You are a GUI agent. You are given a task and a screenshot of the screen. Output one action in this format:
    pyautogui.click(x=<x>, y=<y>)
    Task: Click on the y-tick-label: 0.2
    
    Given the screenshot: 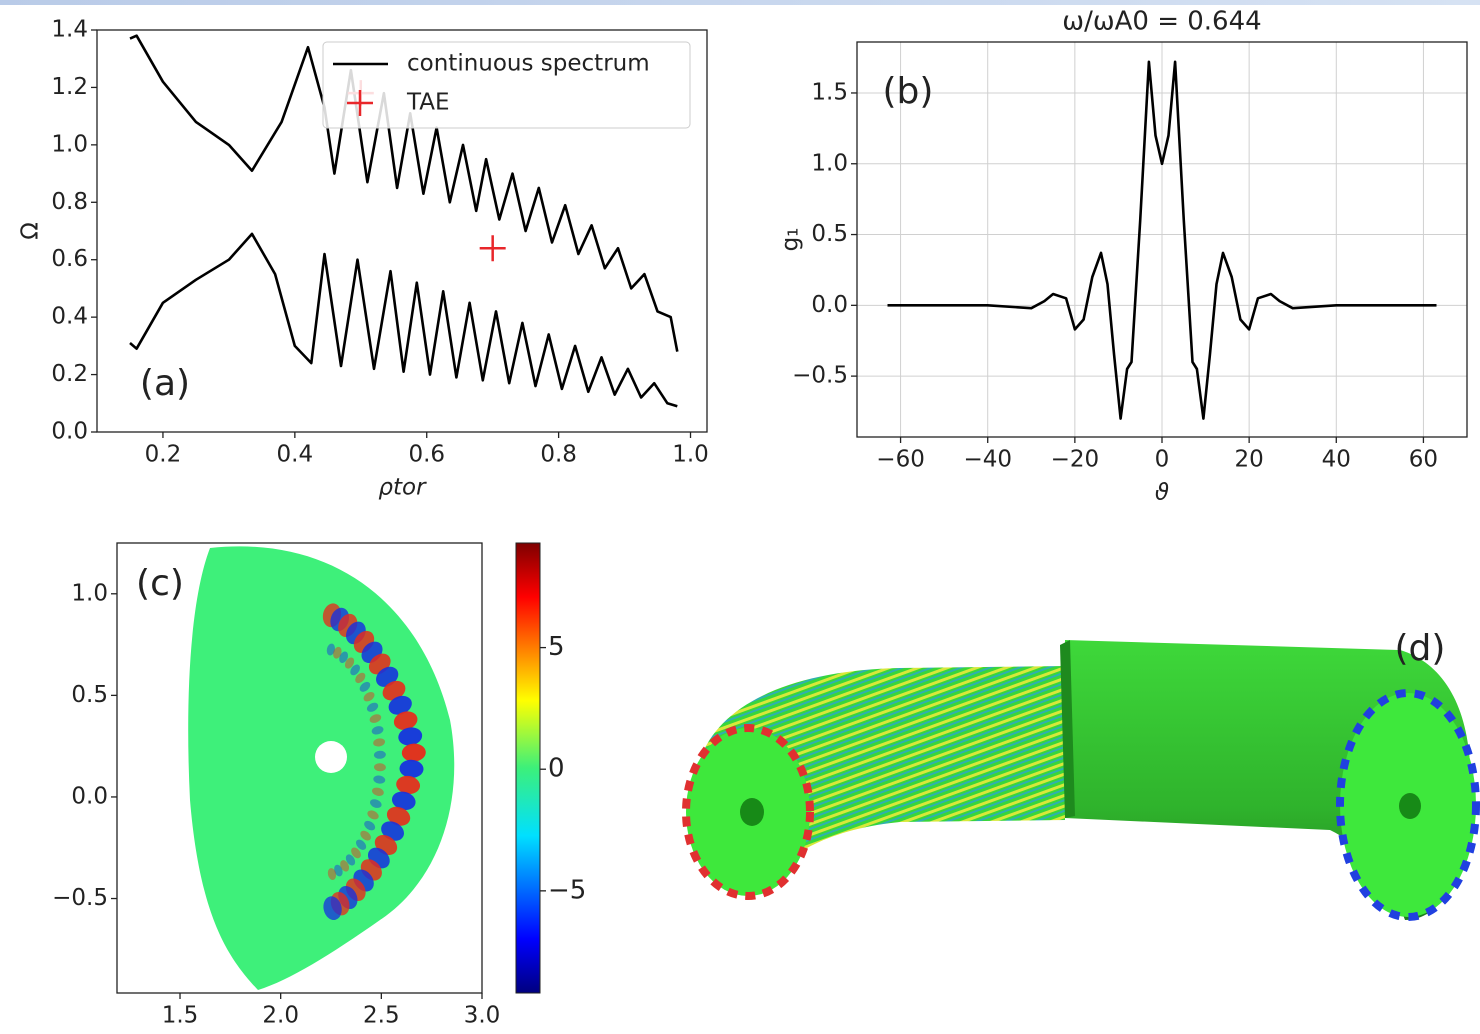 What is the action you would take?
    pyautogui.click(x=69, y=374)
    